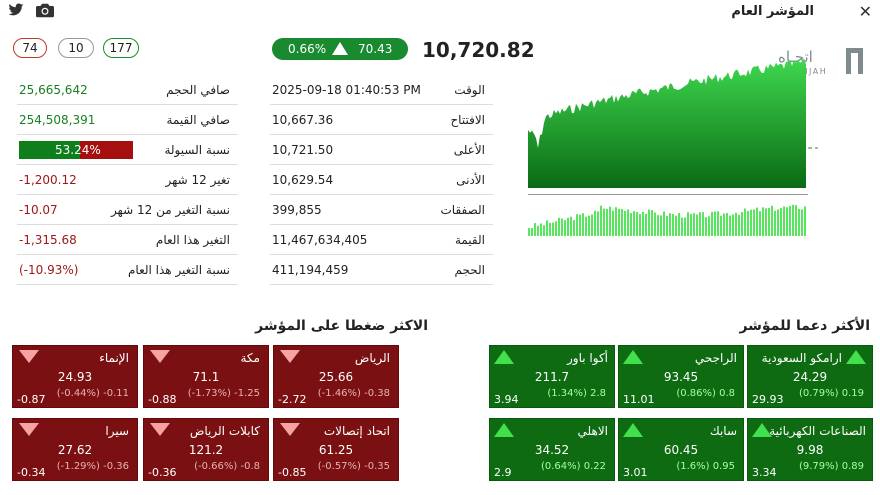 The image size is (880, 495). I want to click on pressuring-stock-tile: سيرا 27.62 (-1.29%) -0.36 -0.34, so click(75, 449).